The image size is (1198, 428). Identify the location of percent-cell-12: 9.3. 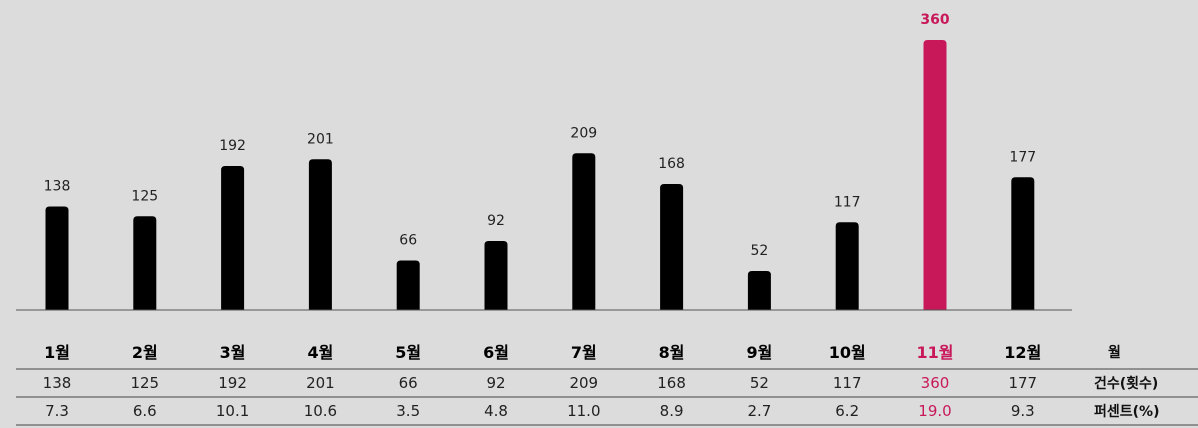
(1023, 411).